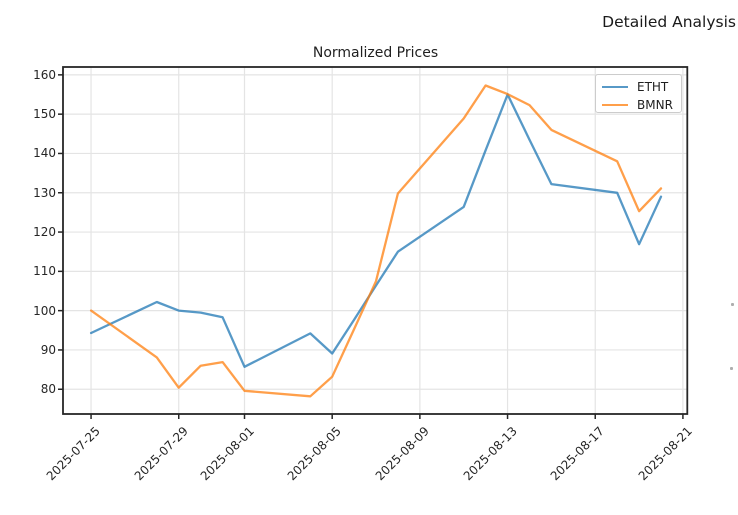  I want to click on legend-item-bmnr: BMNR, so click(638, 105).